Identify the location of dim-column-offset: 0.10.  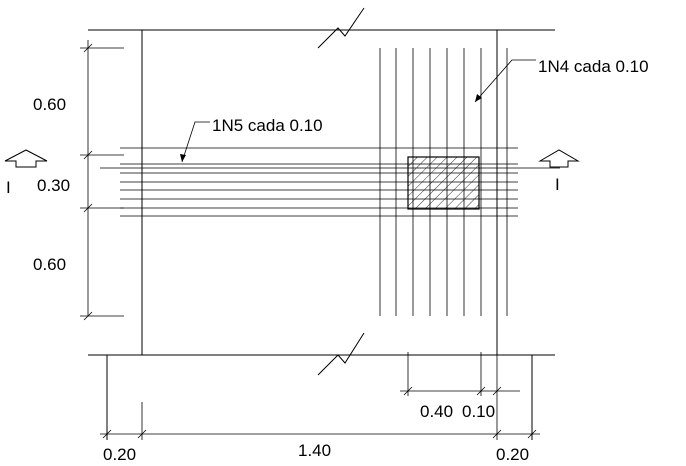
(478, 411).